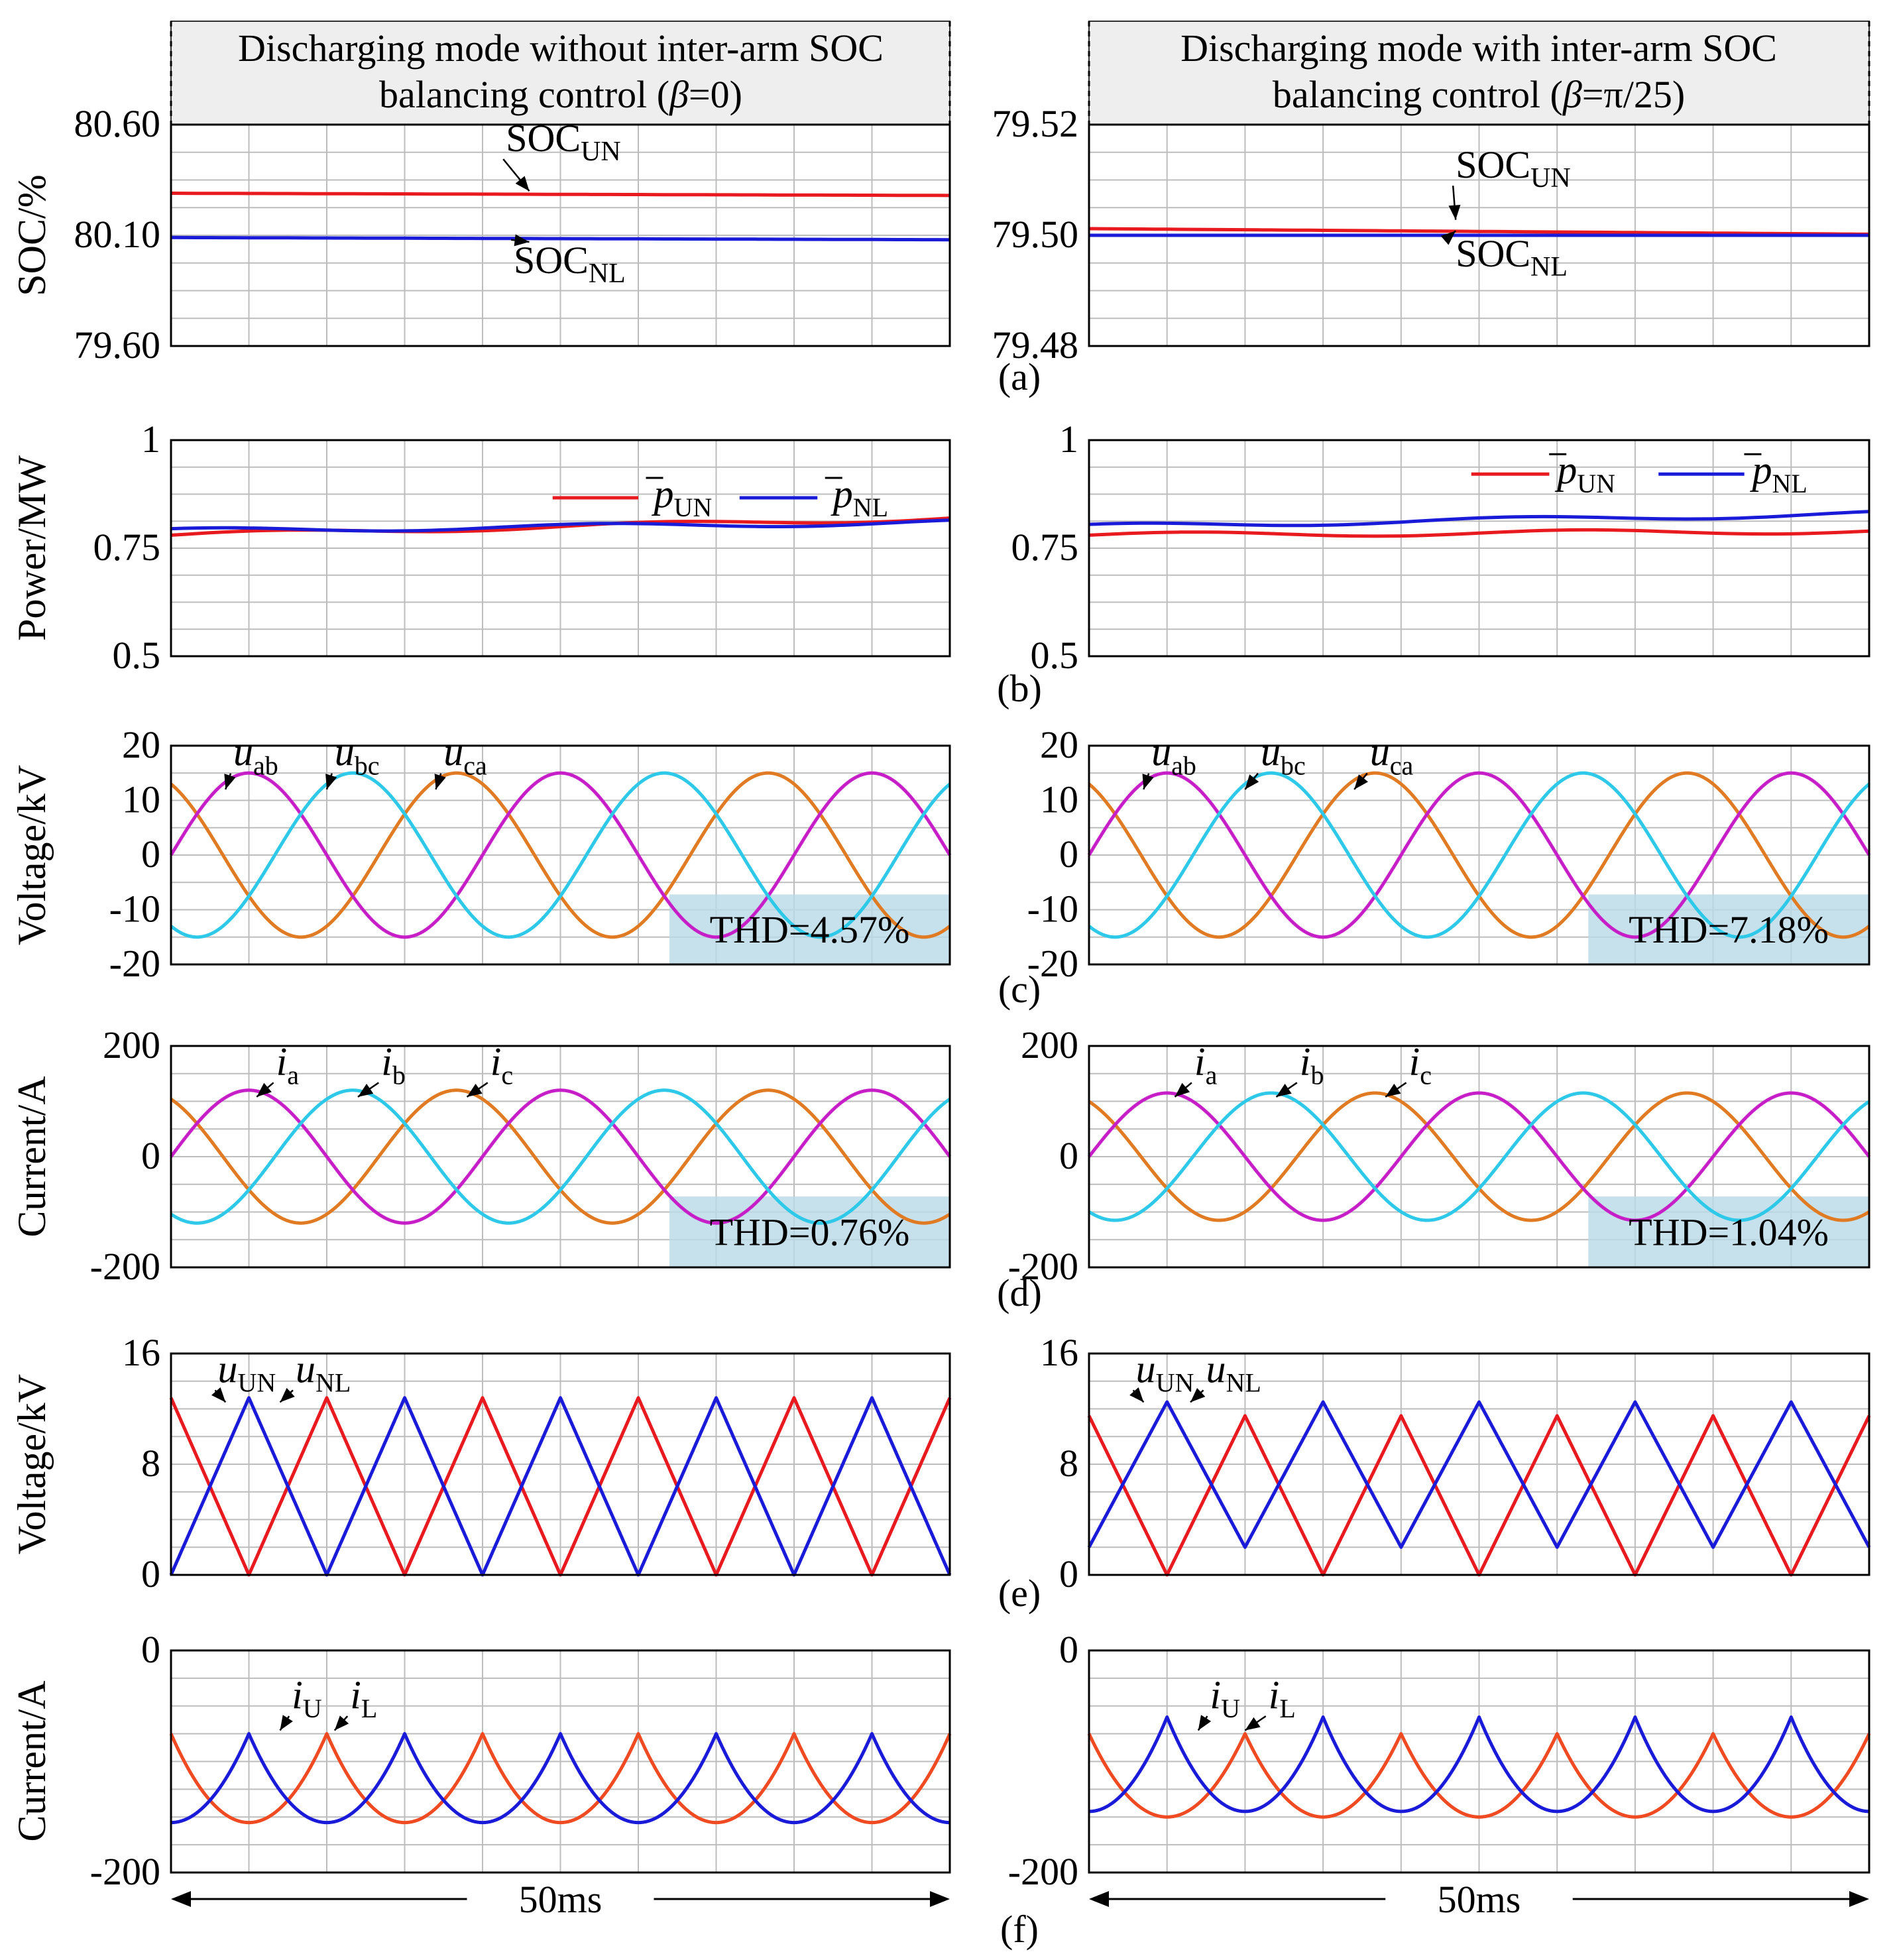  Describe the element at coordinates (440, 781) in the screenshot. I see `series-label-uca-arrow-head` at that location.